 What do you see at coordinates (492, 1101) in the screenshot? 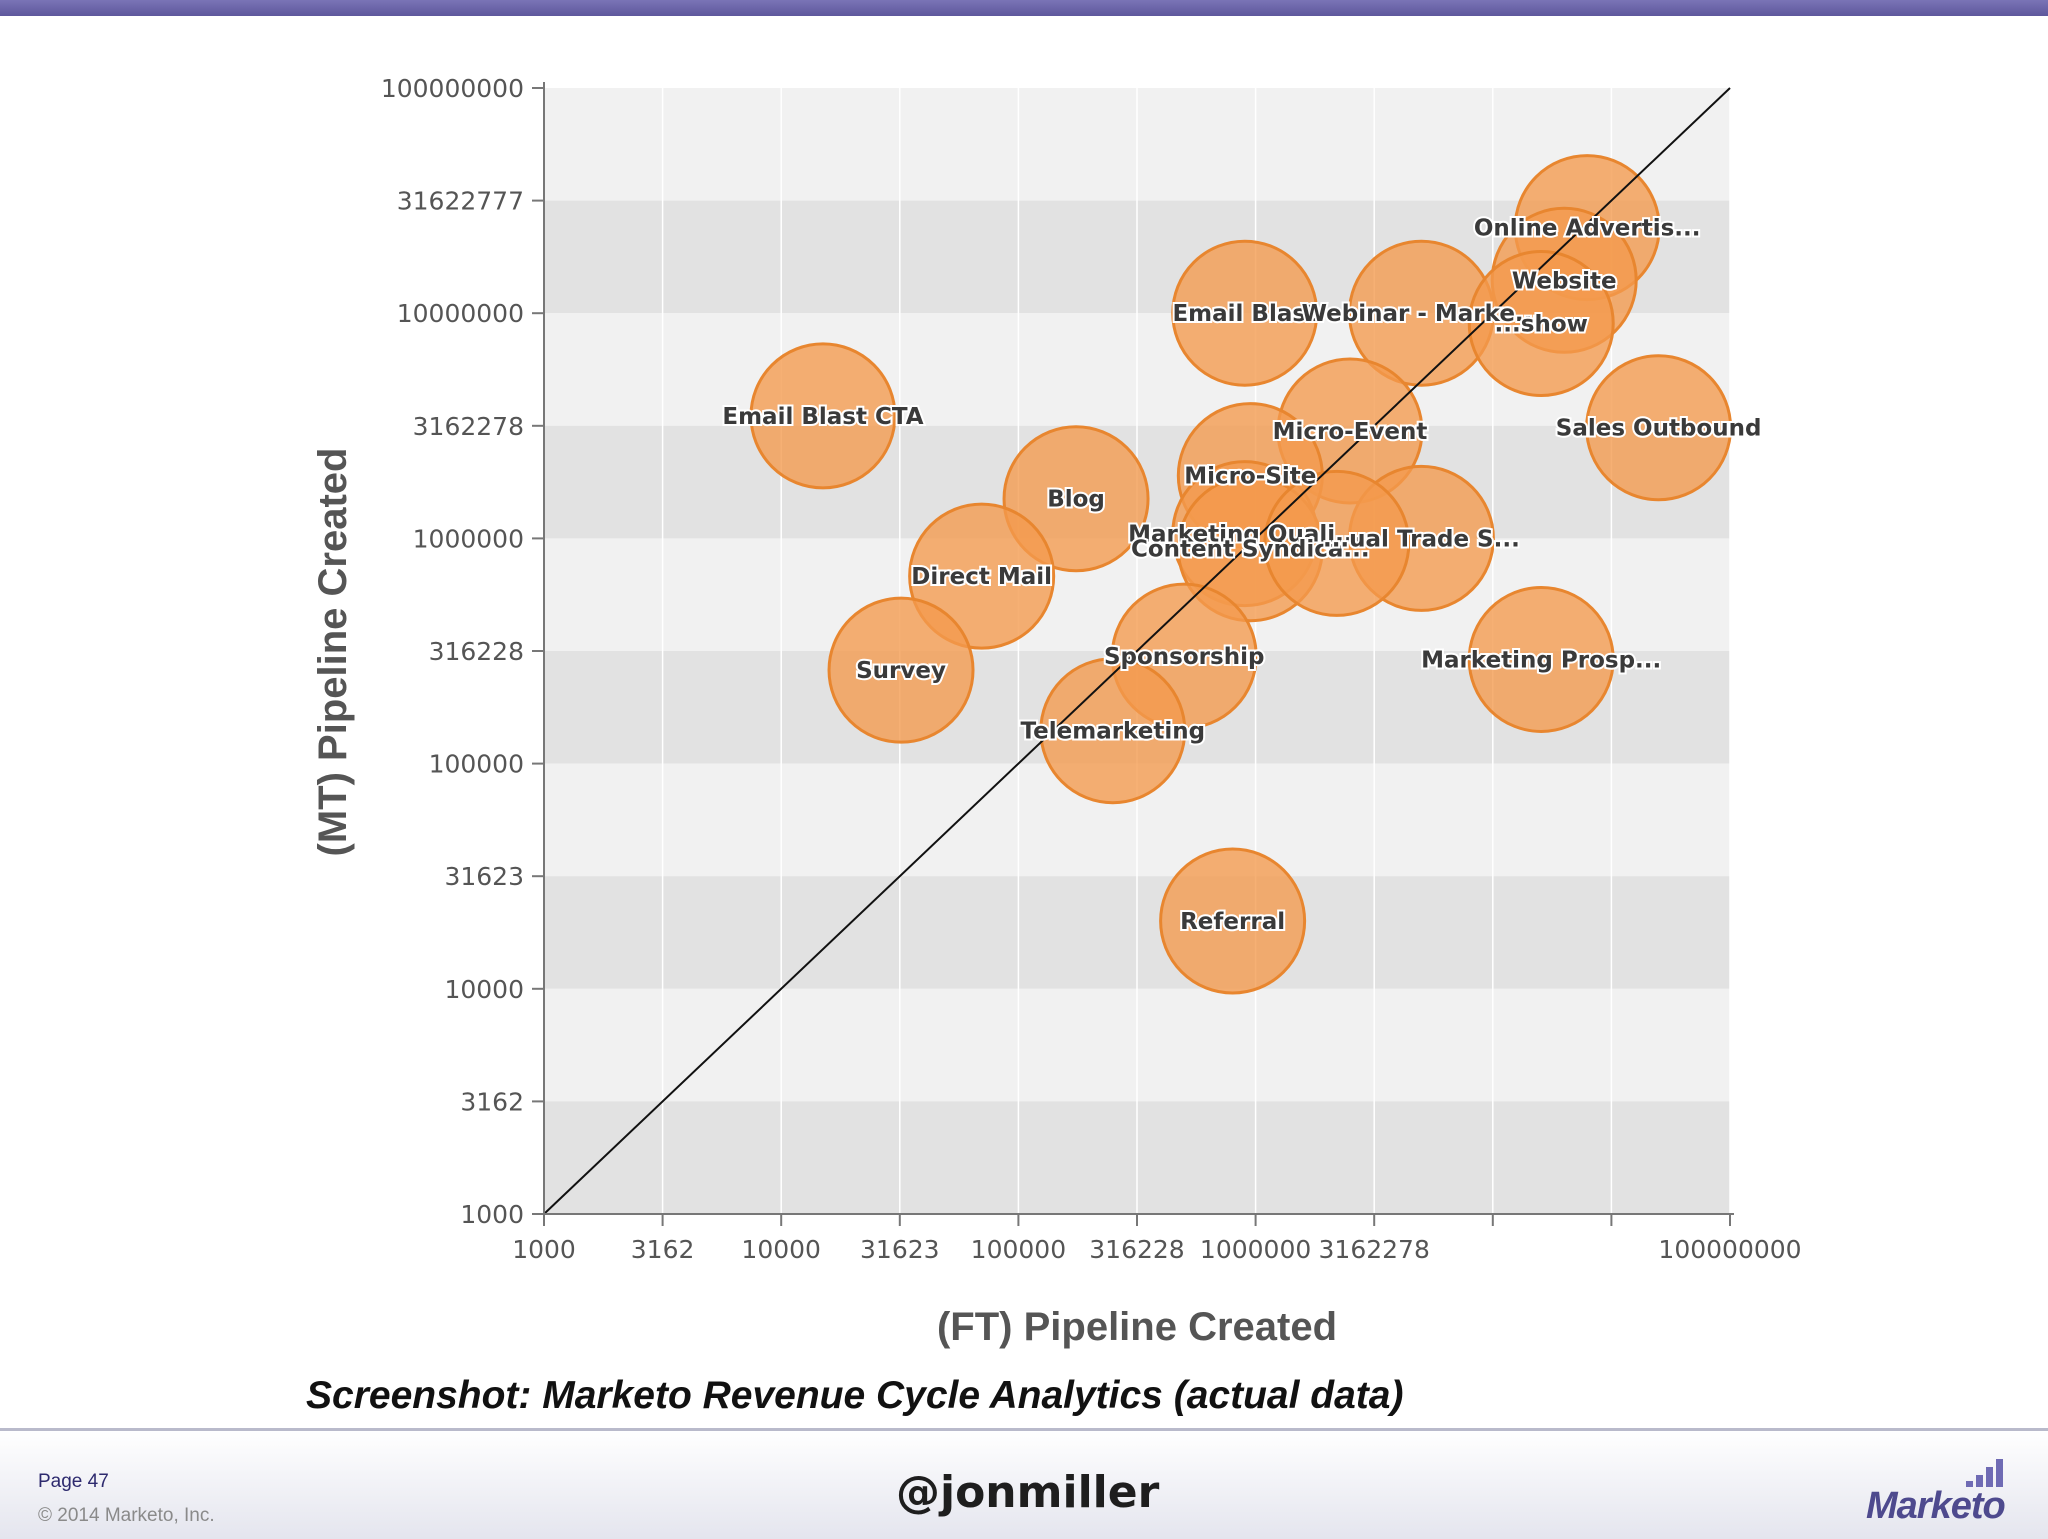
I see `y-tick-label: 3162` at bounding box center [492, 1101].